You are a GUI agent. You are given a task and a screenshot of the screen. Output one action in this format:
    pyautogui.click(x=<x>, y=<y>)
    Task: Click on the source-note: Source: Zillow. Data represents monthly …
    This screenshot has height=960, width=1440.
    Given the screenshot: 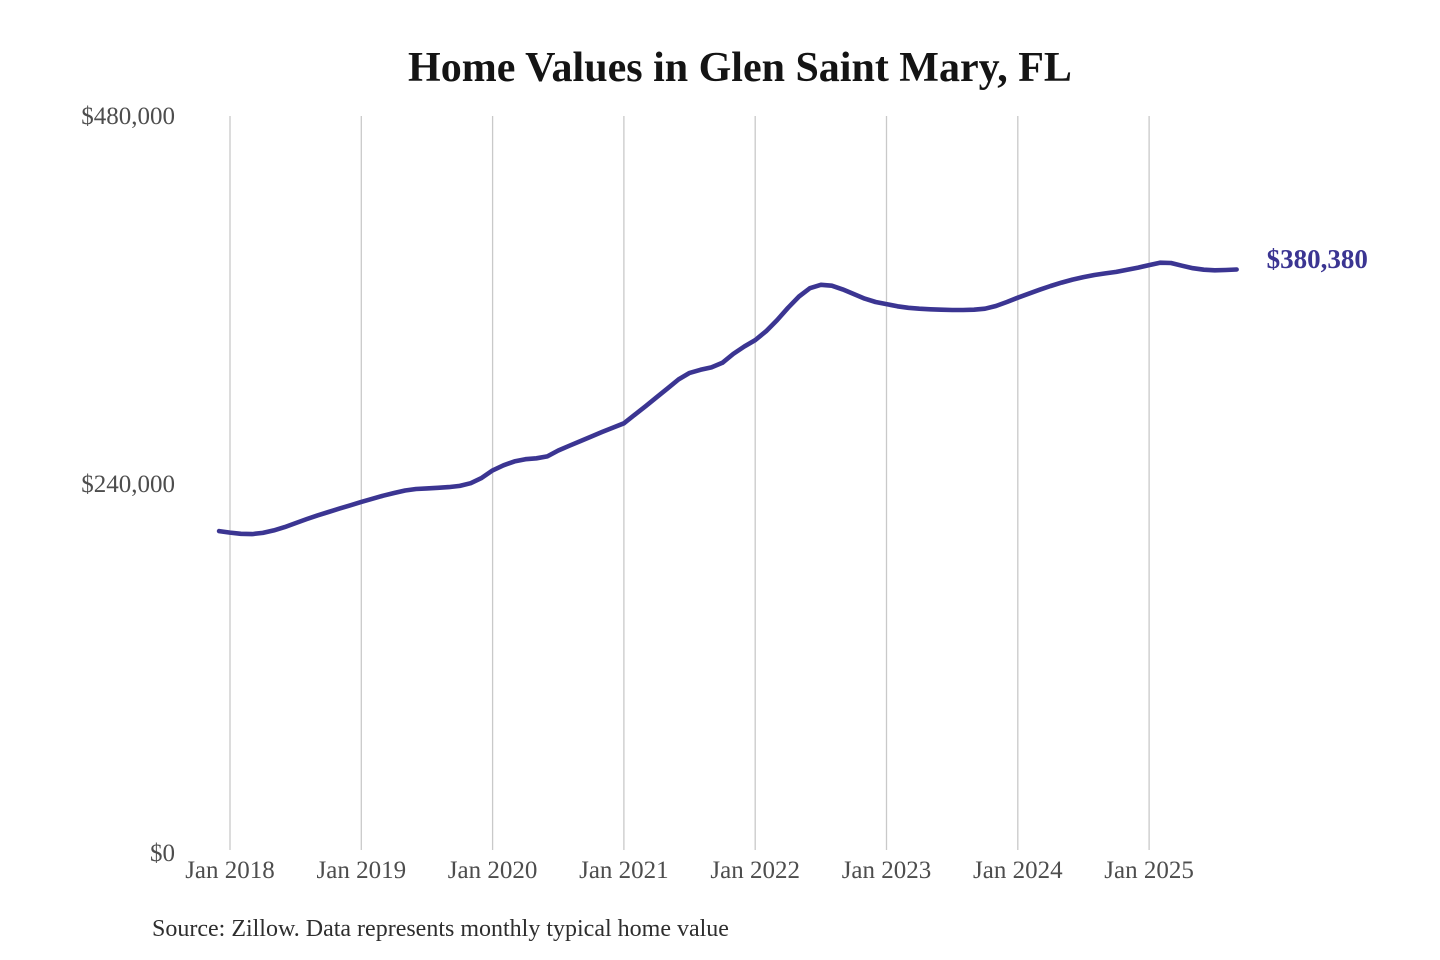 What is the action you would take?
    pyautogui.click(x=440, y=929)
    